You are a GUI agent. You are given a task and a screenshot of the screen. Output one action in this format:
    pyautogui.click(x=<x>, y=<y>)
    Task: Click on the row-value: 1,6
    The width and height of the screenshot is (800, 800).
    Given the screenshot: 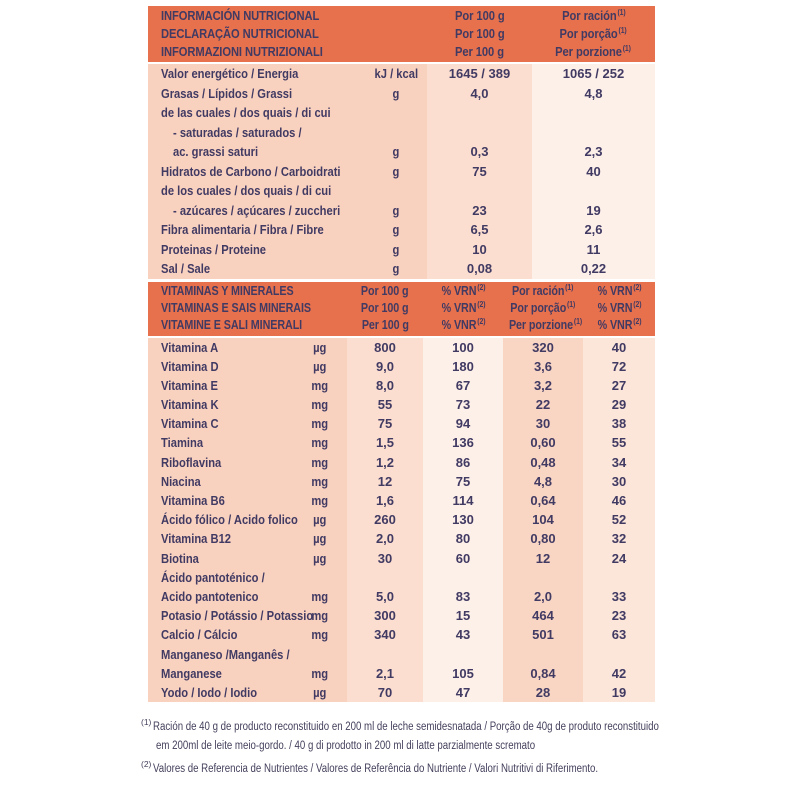 What is the action you would take?
    pyautogui.click(x=385, y=500)
    